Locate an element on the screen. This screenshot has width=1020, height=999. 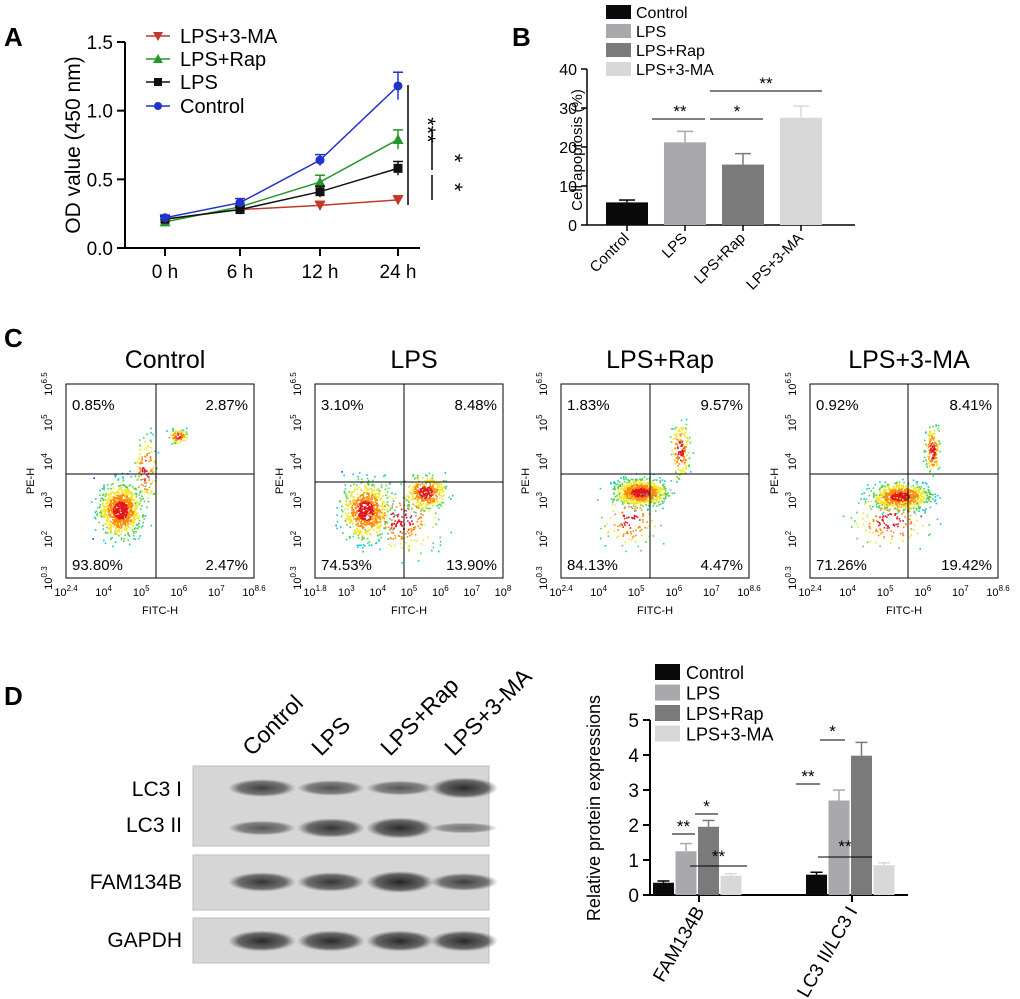
y-tick-label: 106.5 is located at coordinates (296, 384).